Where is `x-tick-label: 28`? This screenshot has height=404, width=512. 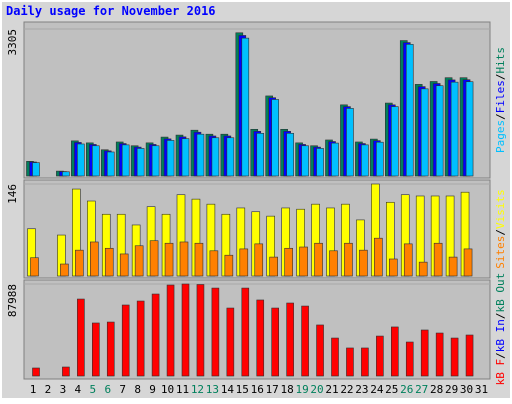 x-tick-label: 28 is located at coordinates (436, 389).